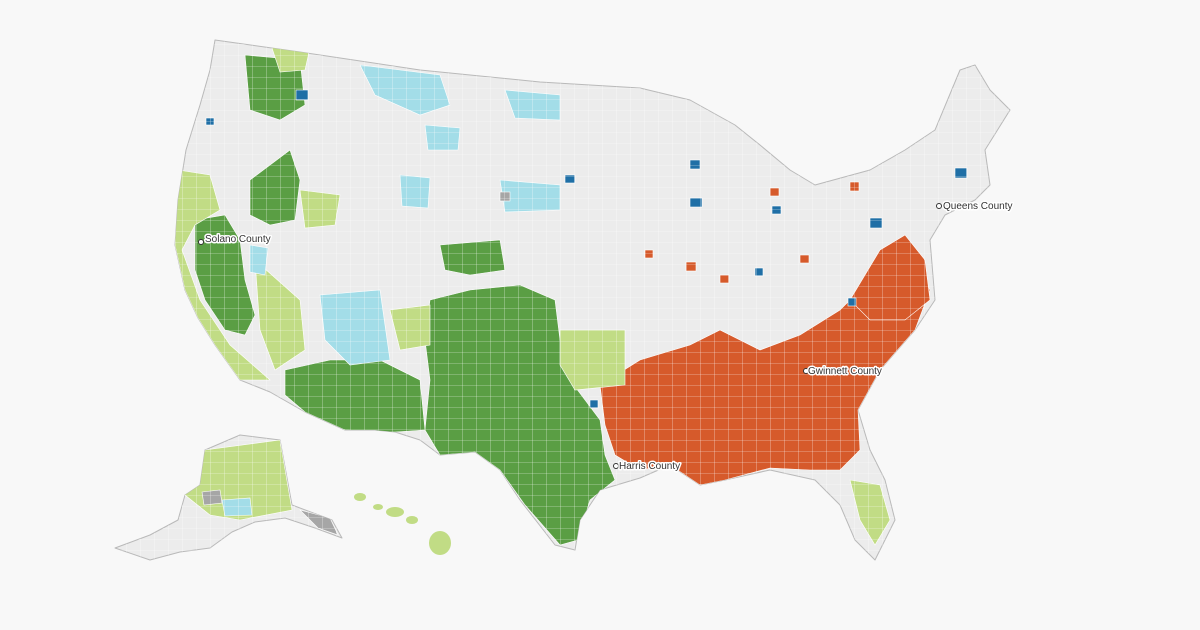 Image resolution: width=1200 pixels, height=630 pixels. What do you see at coordinates (649, 466) in the screenshot?
I see `harris-county-label: Harris County` at bounding box center [649, 466].